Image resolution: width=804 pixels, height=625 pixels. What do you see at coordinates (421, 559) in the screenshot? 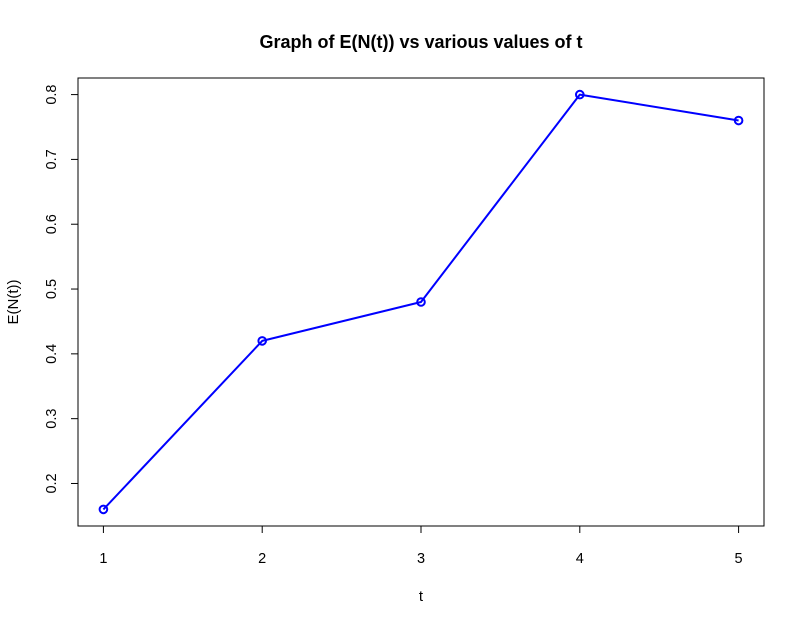
I see `x-tick-label: 3` at bounding box center [421, 559].